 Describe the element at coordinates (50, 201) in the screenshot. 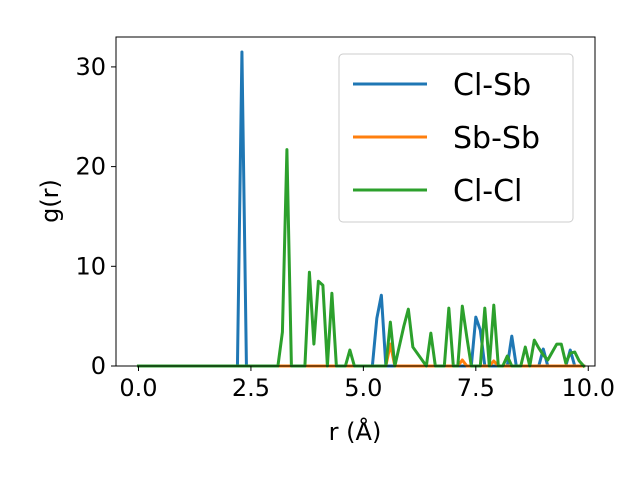

I see `y-axis-label: g(r)` at that location.